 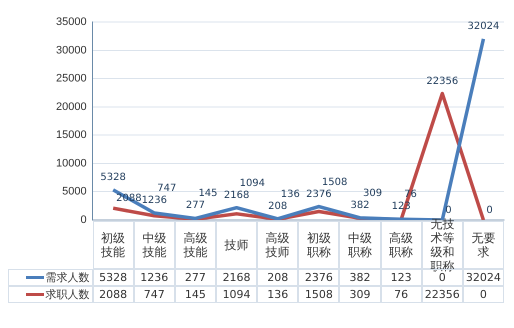 What do you see at coordinates (195, 294) in the screenshot?
I see `data-label: 145` at bounding box center [195, 294].